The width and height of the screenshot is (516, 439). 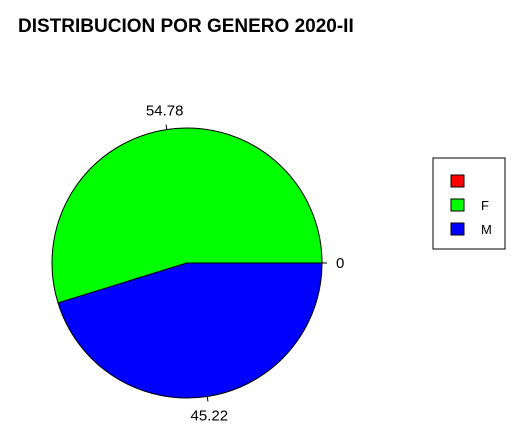 I want to click on legend: FM, so click(x=469, y=203).